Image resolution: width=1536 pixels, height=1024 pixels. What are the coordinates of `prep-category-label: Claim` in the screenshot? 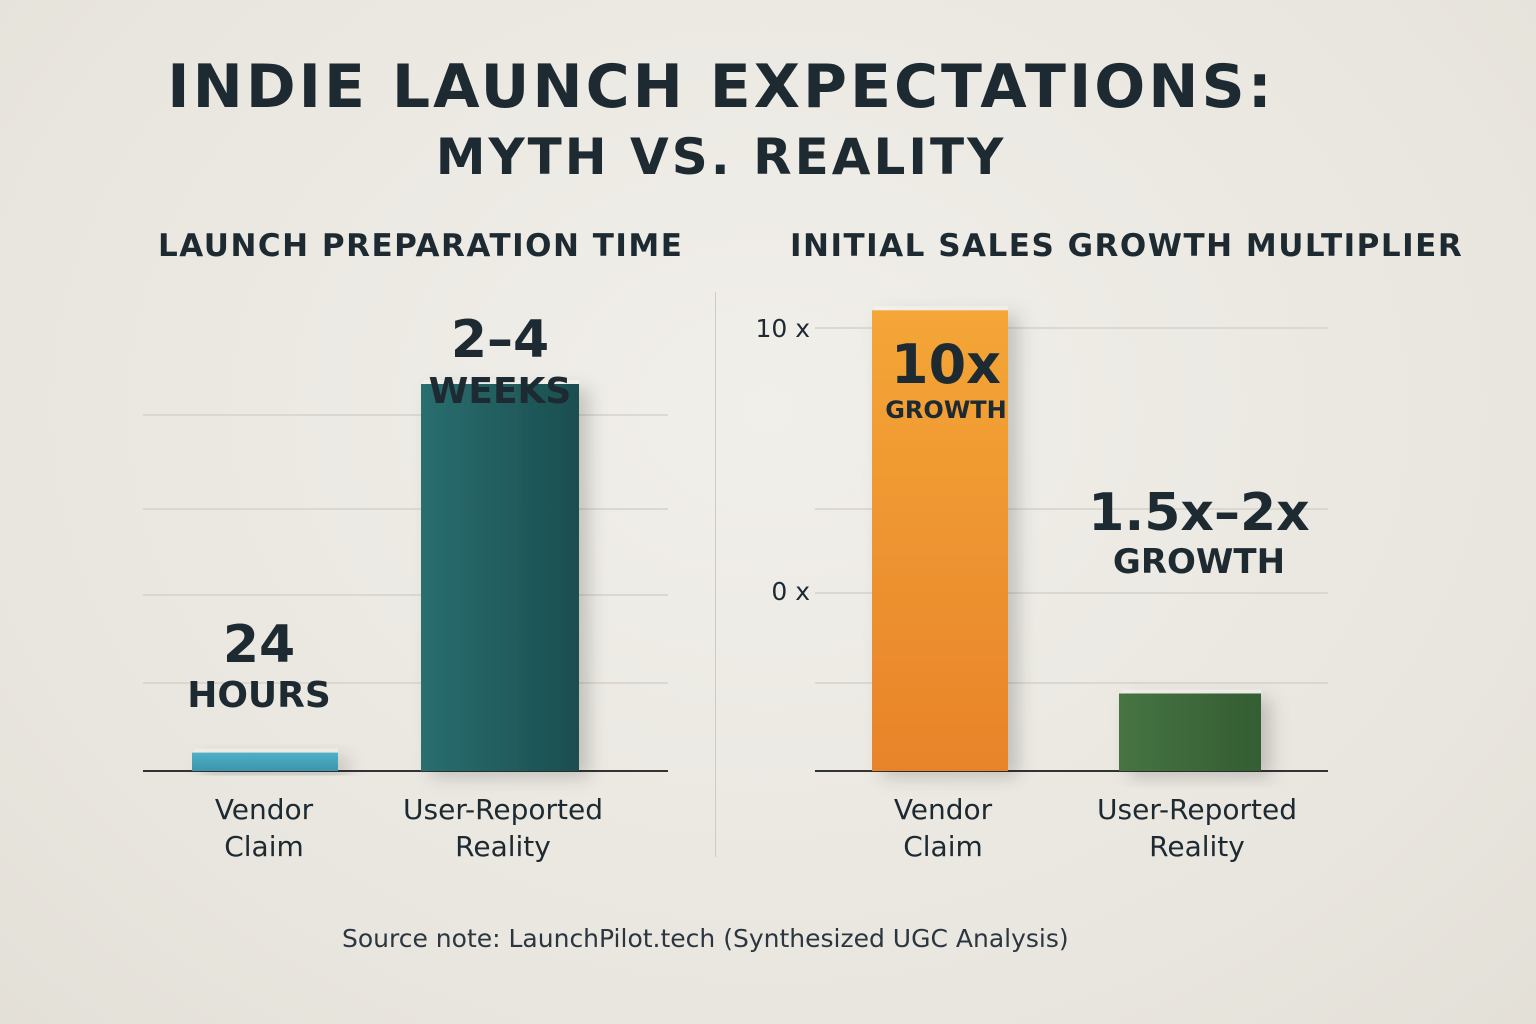 It's located at (264, 846).